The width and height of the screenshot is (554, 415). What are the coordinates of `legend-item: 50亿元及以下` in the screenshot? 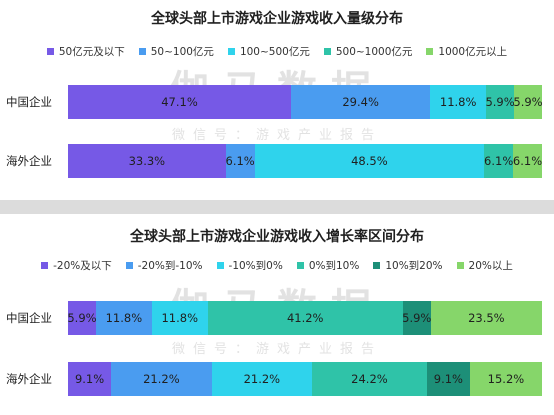 It's located at (85, 51).